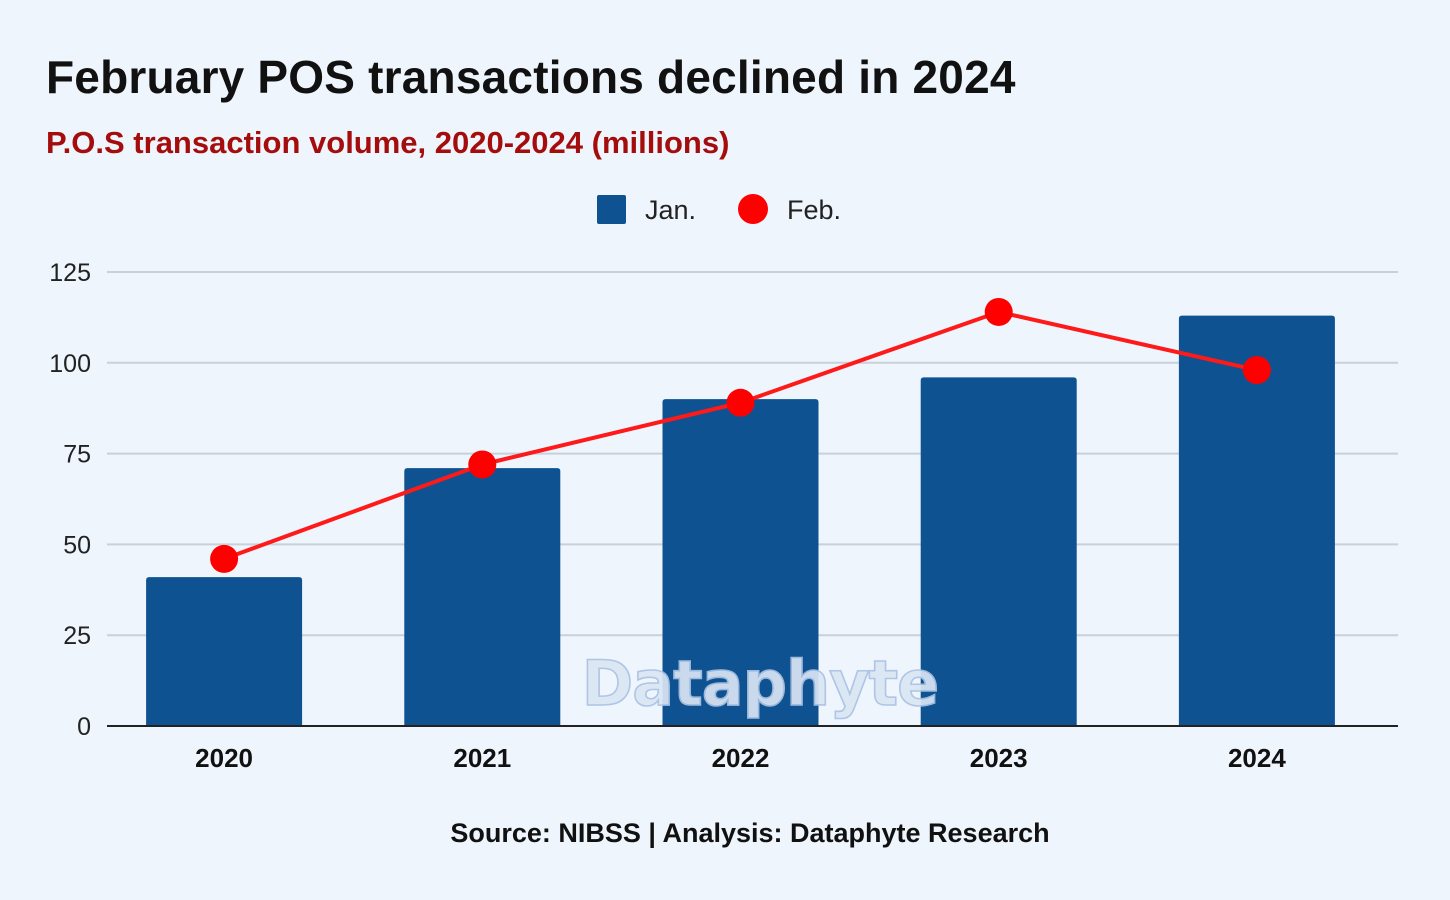 Image resolution: width=1450 pixels, height=900 pixels. Describe the element at coordinates (1256, 520) in the screenshot. I see `bar-jan-2024` at that location.